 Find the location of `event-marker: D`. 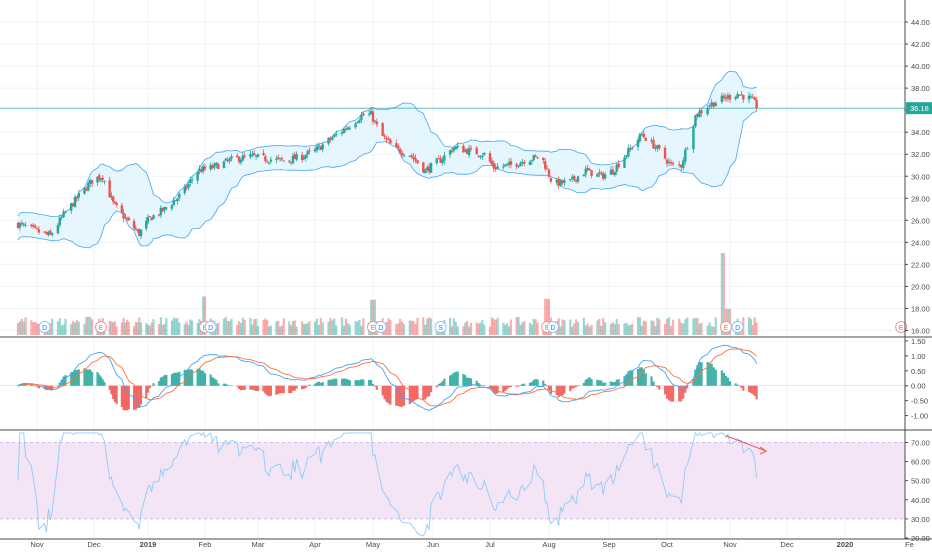

event-marker: D is located at coordinates (210, 327).